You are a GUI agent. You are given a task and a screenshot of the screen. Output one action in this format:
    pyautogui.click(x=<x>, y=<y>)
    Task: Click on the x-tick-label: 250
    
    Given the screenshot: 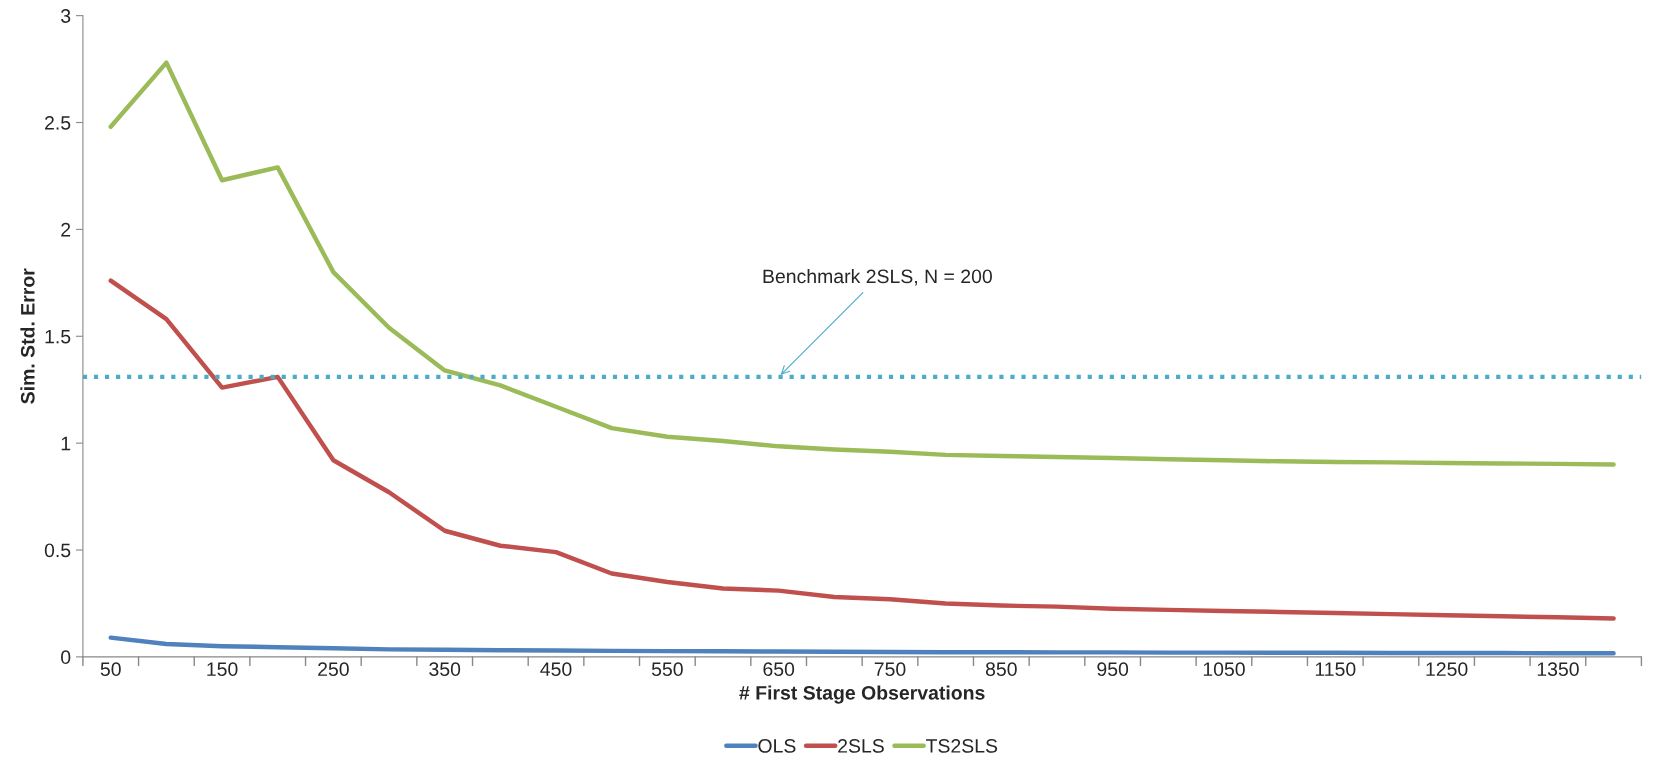 What is the action you would take?
    pyautogui.click(x=333, y=669)
    